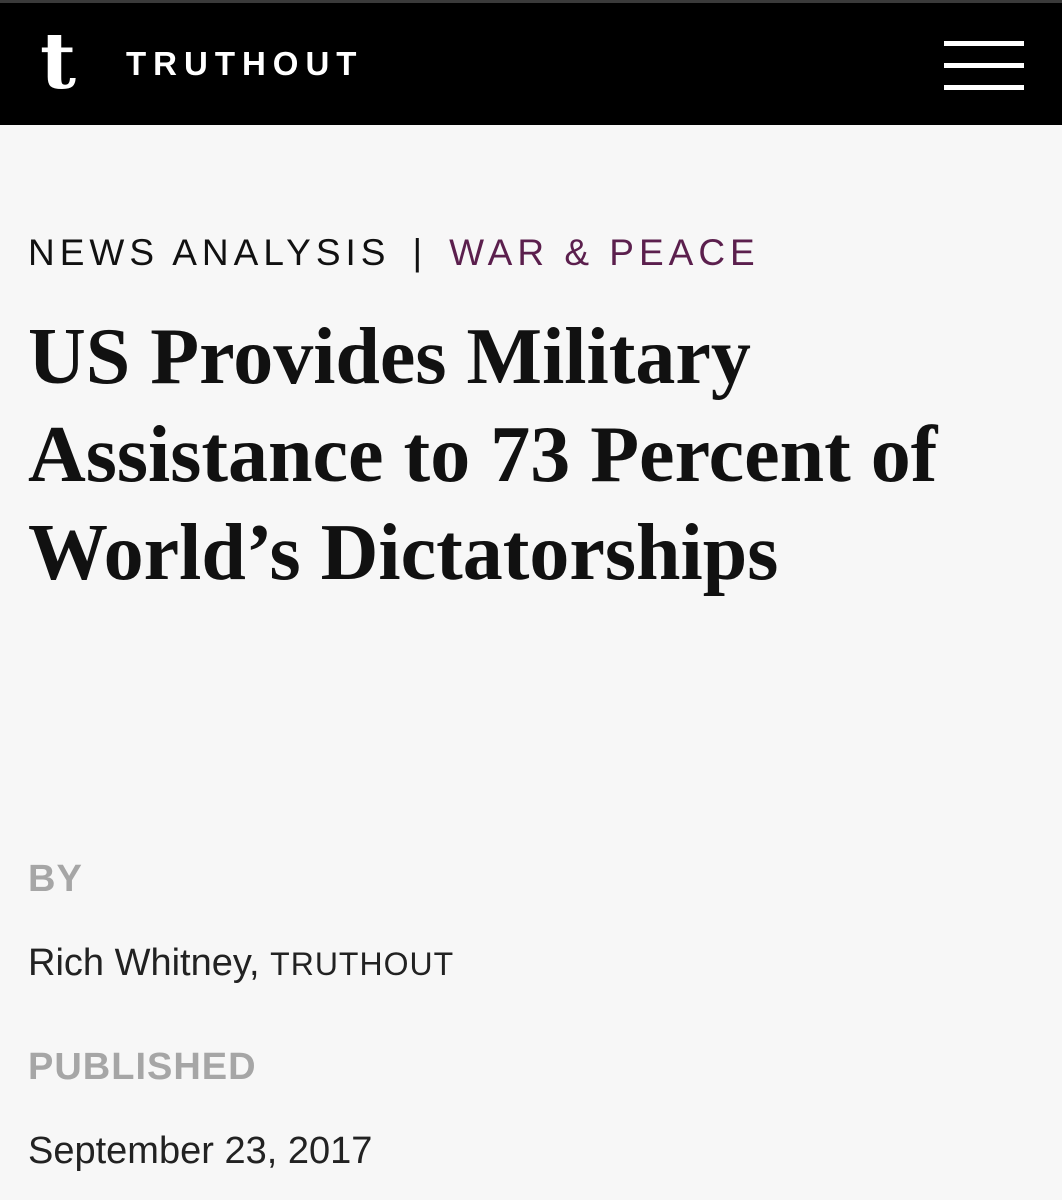 The height and width of the screenshot is (1200, 1062). I want to click on site-header: t TRUTHOUT, so click(531, 64).